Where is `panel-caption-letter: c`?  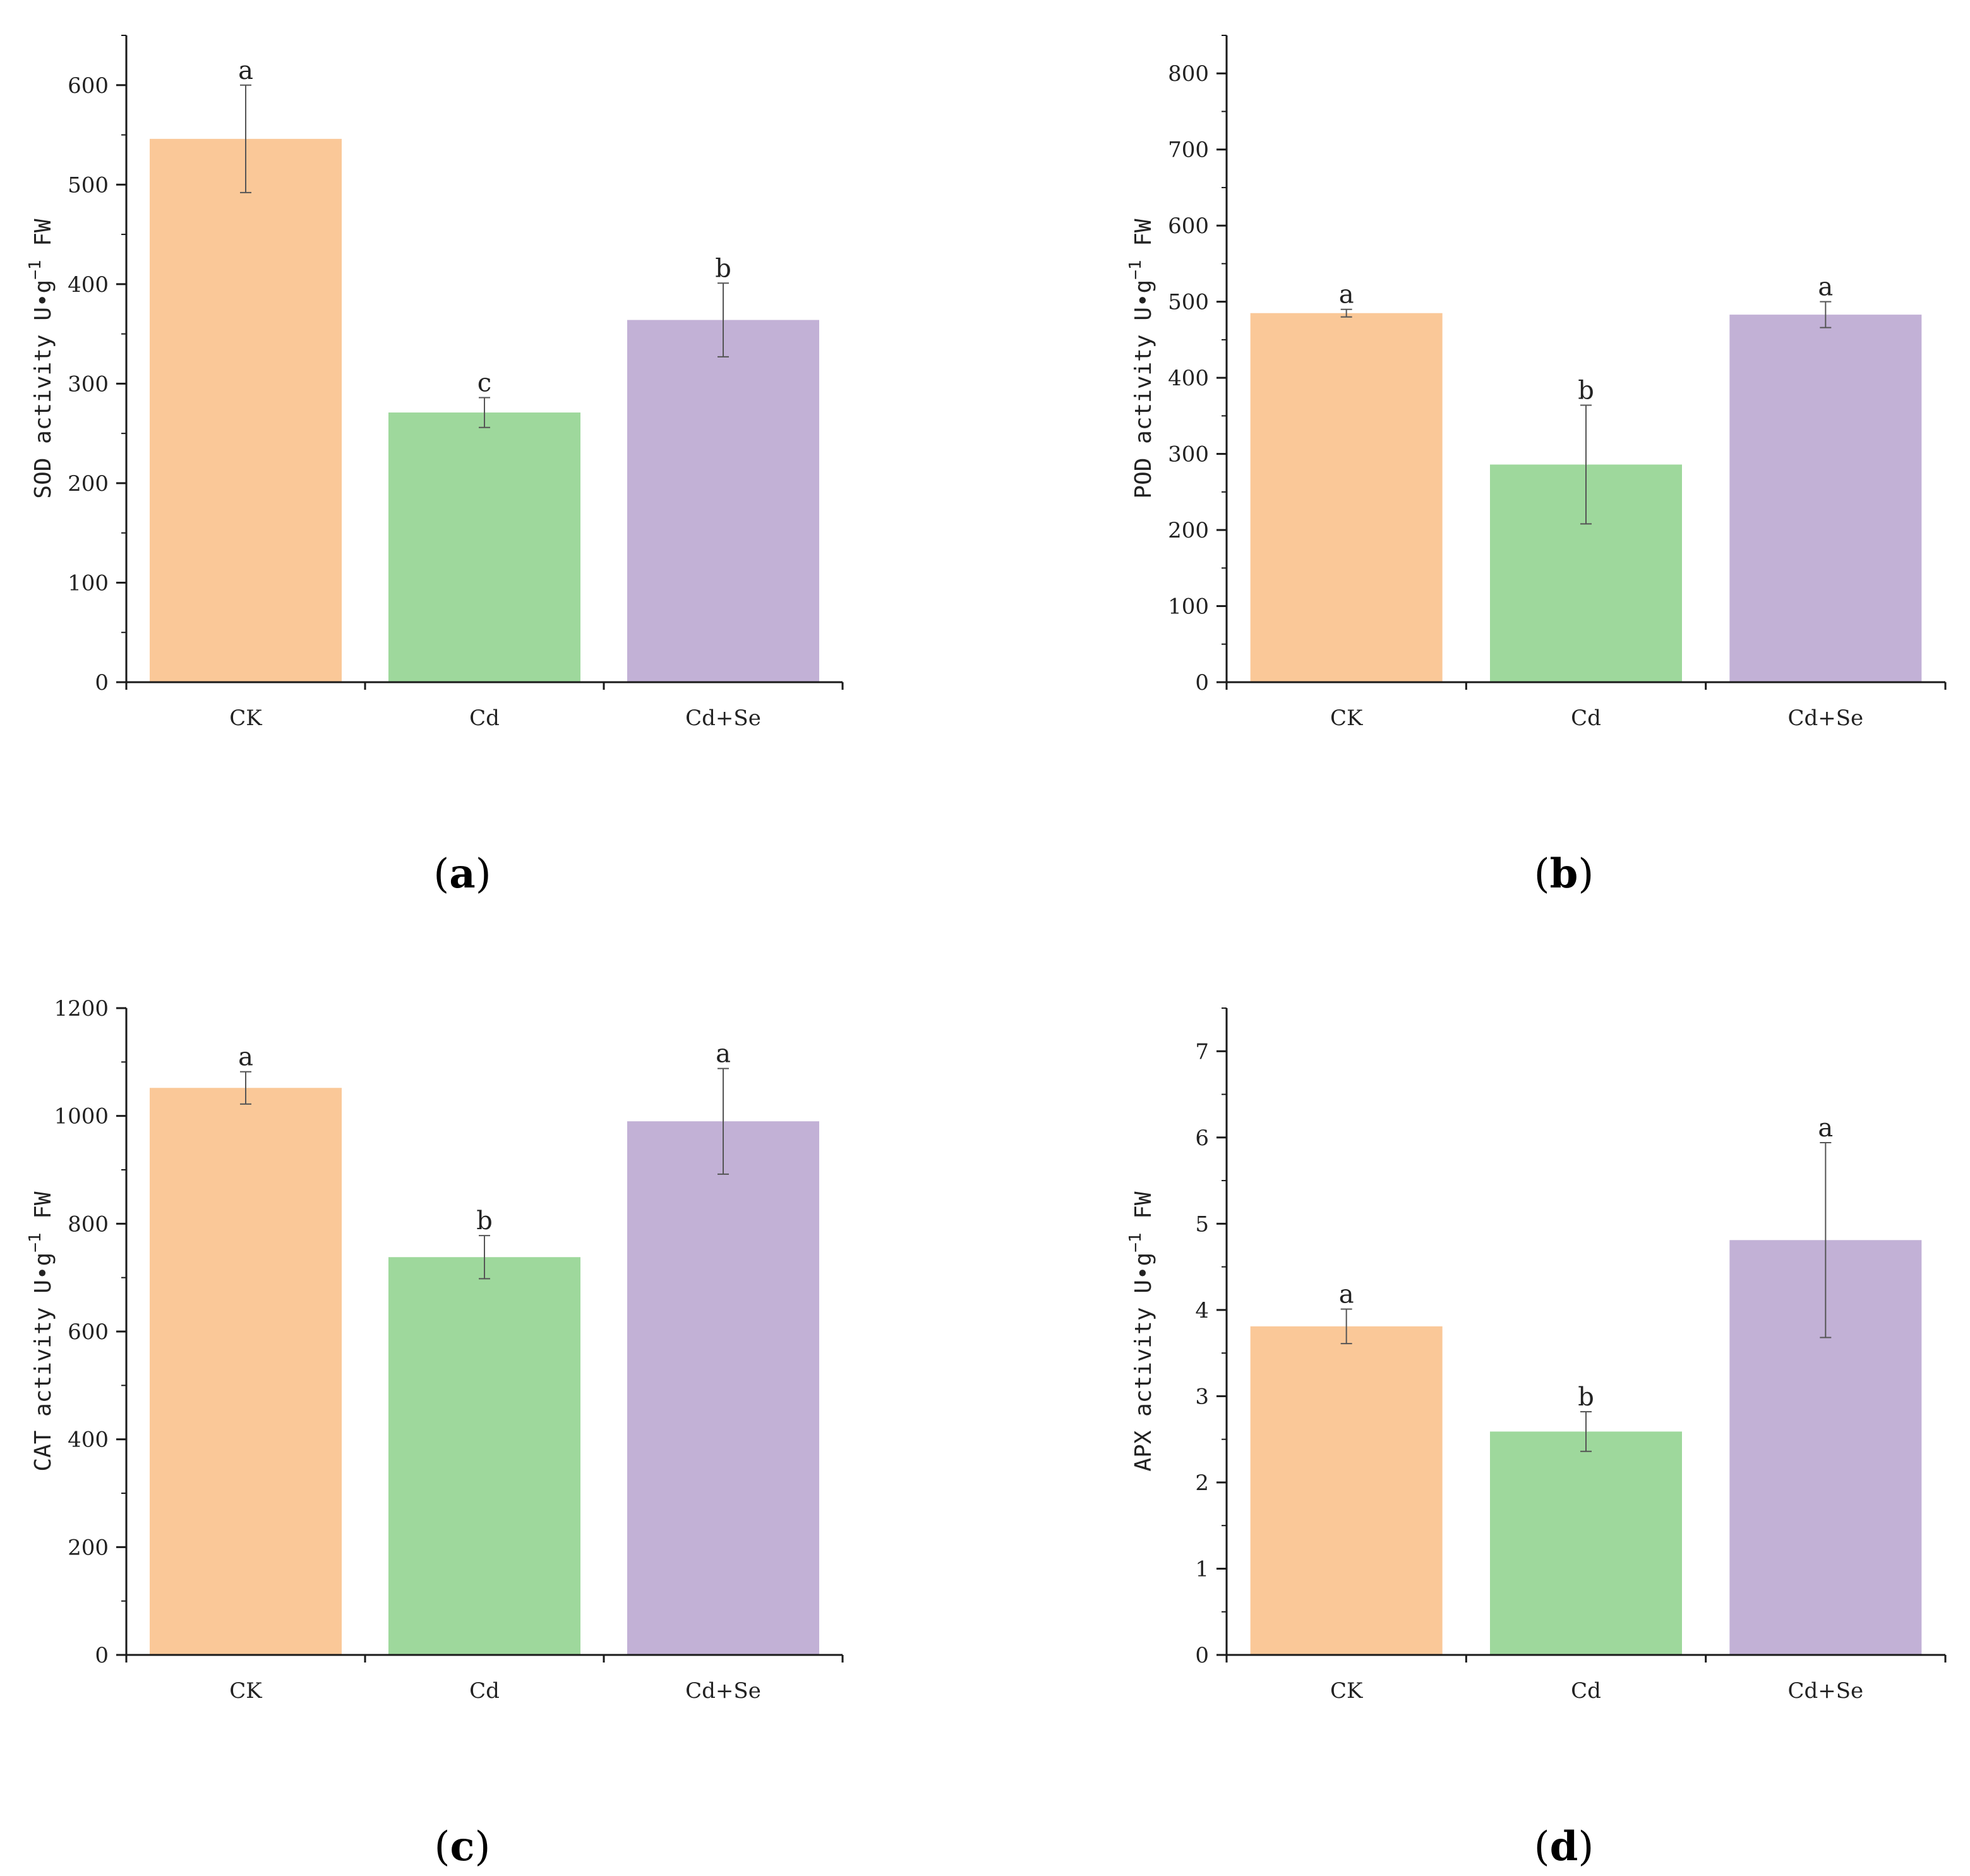
panel-caption-letter: c is located at coordinates (462, 1846).